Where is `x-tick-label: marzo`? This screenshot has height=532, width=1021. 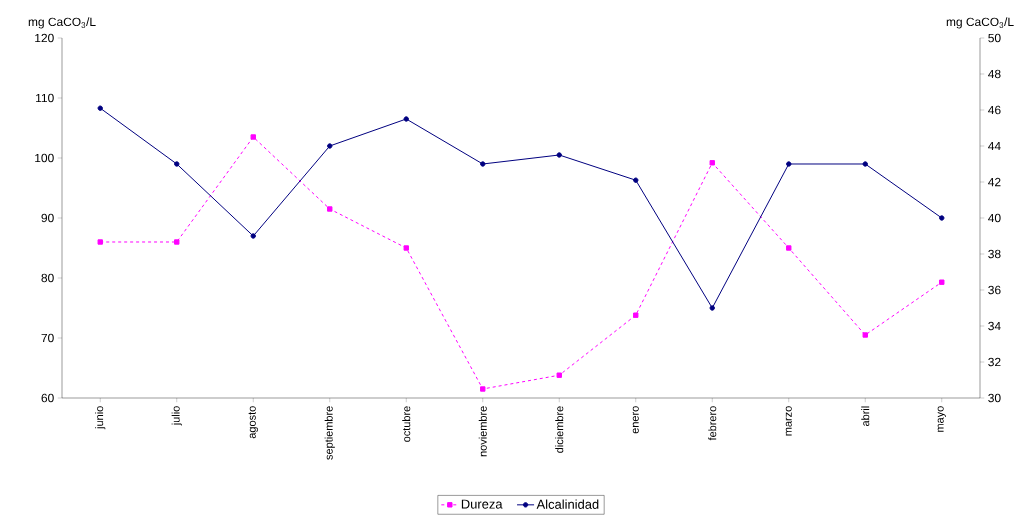
x-tick-label: marzo is located at coordinates (788, 421).